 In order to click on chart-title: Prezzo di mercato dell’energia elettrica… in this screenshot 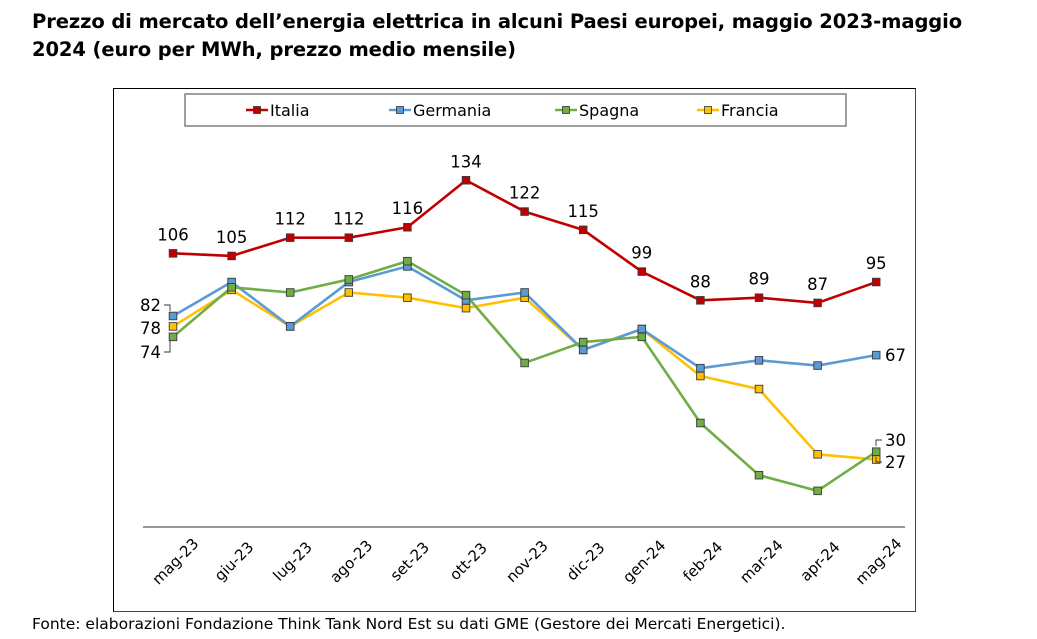, I will do `click(497, 35)`.